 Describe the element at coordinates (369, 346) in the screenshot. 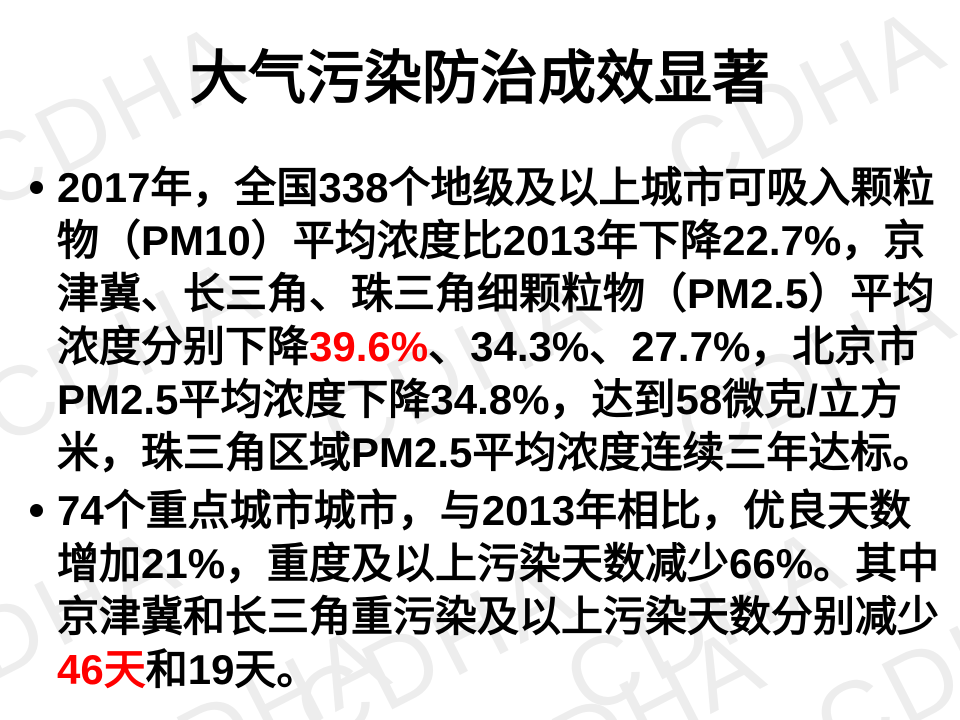

I see `highlighted-stat: 39.6%` at that location.